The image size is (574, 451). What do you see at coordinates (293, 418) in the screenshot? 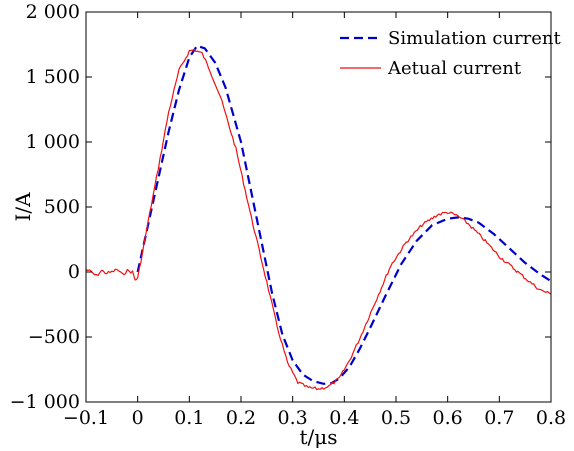
I see `x-tick-label: 0.3` at bounding box center [293, 418].